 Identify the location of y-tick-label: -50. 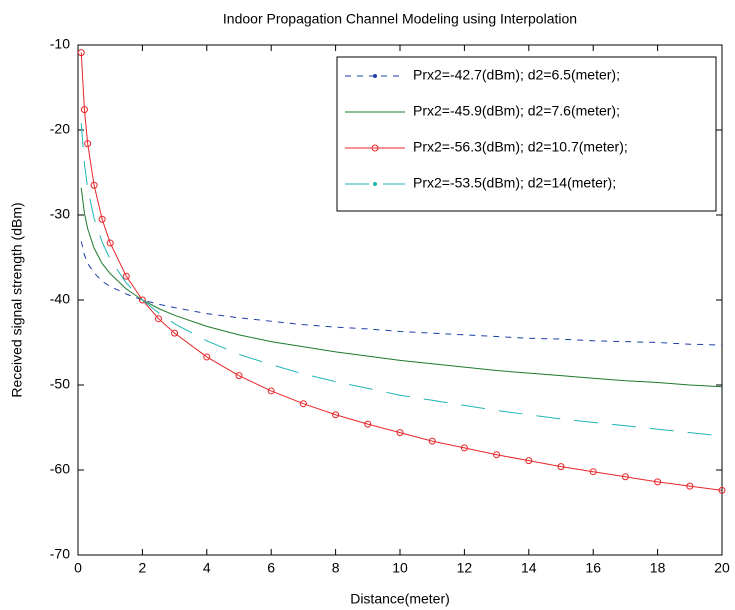
(60, 384).